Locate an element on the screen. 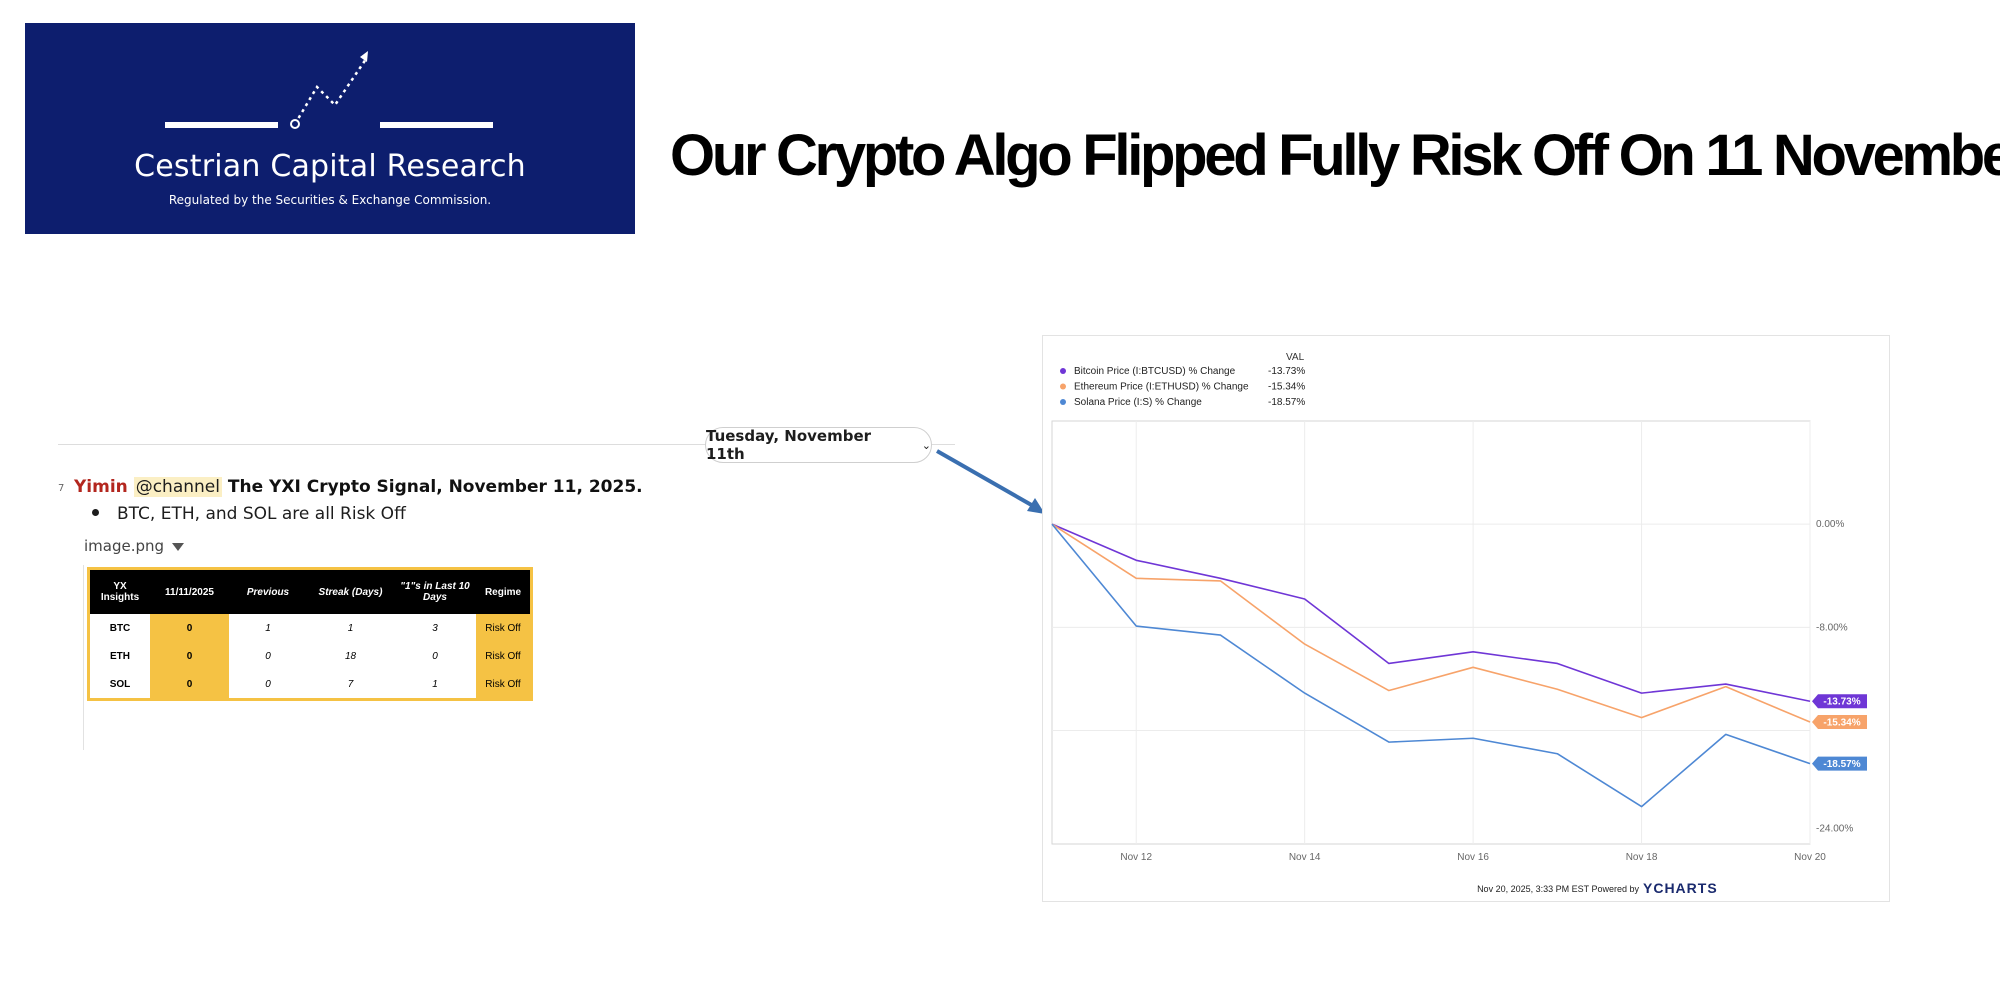 This screenshot has width=2000, height=999. message-author: Yimin is located at coordinates (101, 487).